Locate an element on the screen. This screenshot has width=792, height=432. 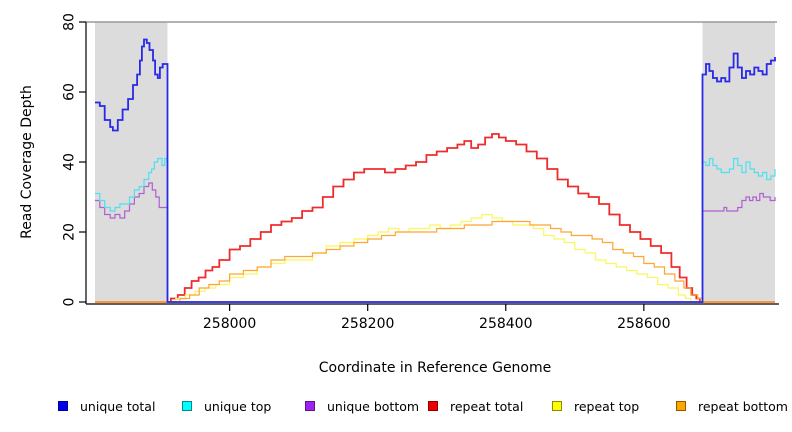
legend-item-repeat-top: repeat top is located at coordinates (595, 406).